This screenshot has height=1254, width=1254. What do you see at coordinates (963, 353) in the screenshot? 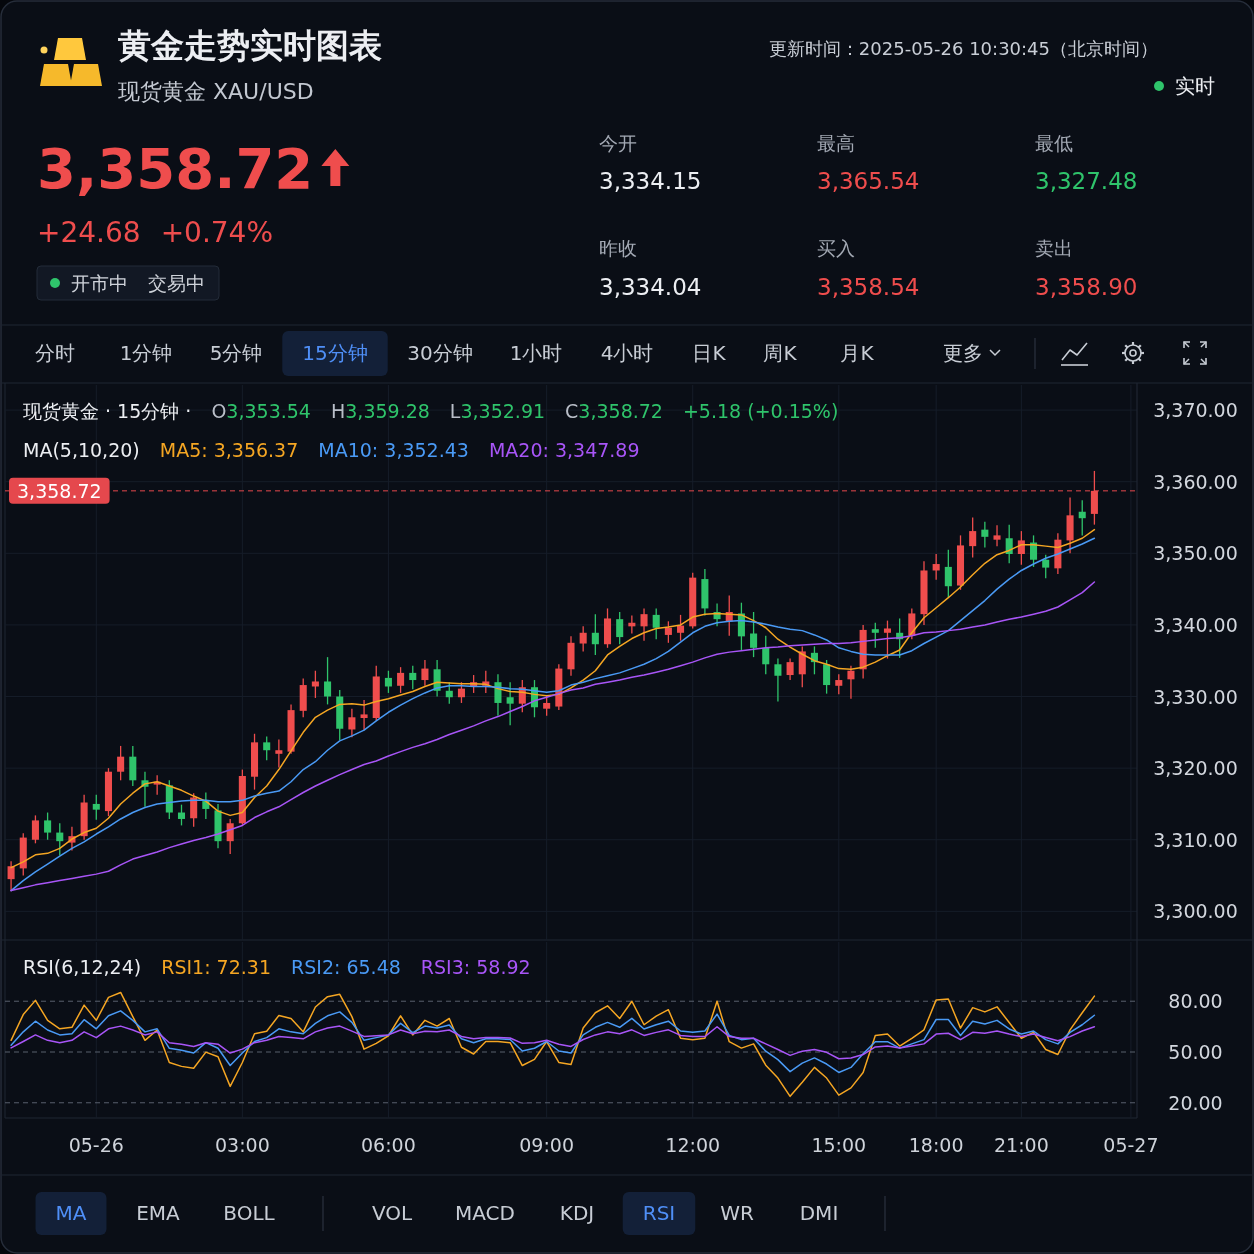
I see `text: 更多` at bounding box center [963, 353].